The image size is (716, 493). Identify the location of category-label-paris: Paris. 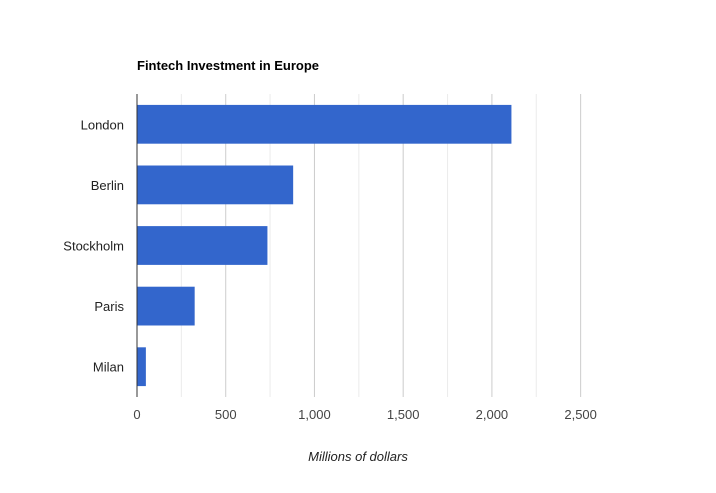
(109, 306).